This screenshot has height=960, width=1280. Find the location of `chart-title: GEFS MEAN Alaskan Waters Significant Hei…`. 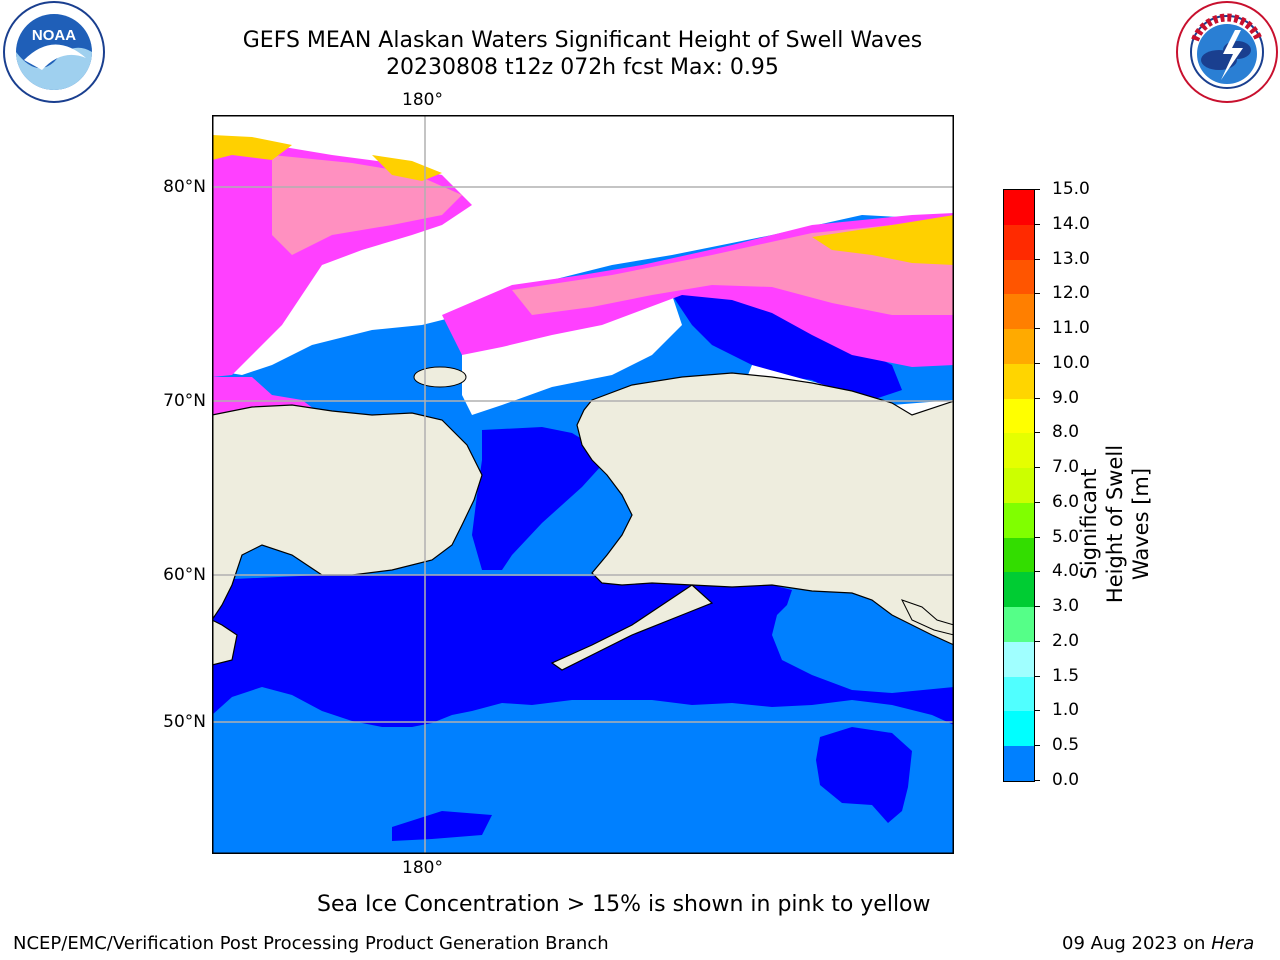

chart-title: GEFS MEAN Alaskan Waters Significant Hei… is located at coordinates (582, 40).